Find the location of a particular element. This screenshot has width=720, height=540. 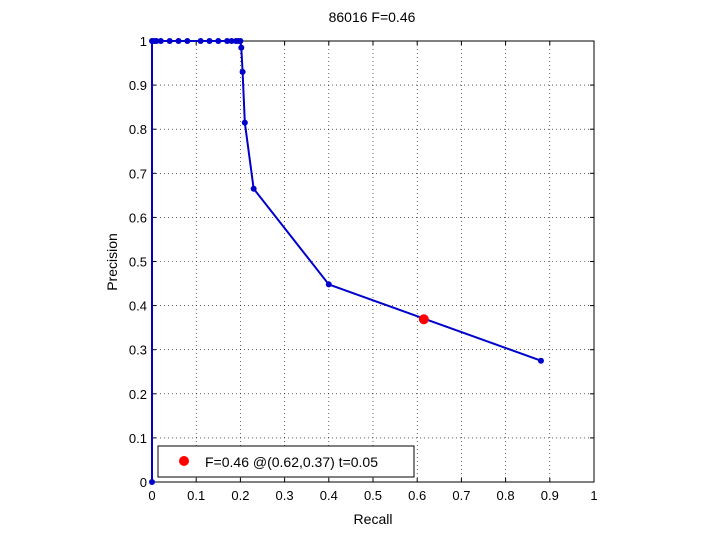

x-tick-label: 0.9 is located at coordinates (550, 495).